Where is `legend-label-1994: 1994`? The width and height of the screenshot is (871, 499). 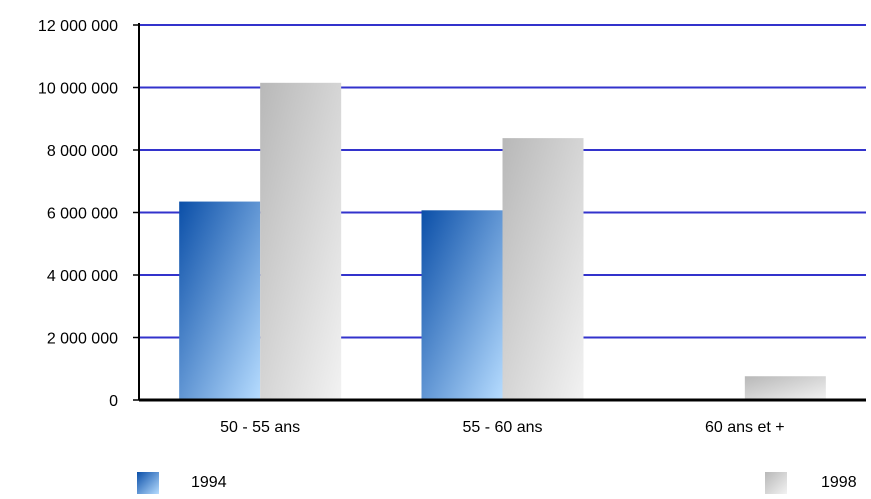
legend-label-1994: 1994 is located at coordinates (209, 482).